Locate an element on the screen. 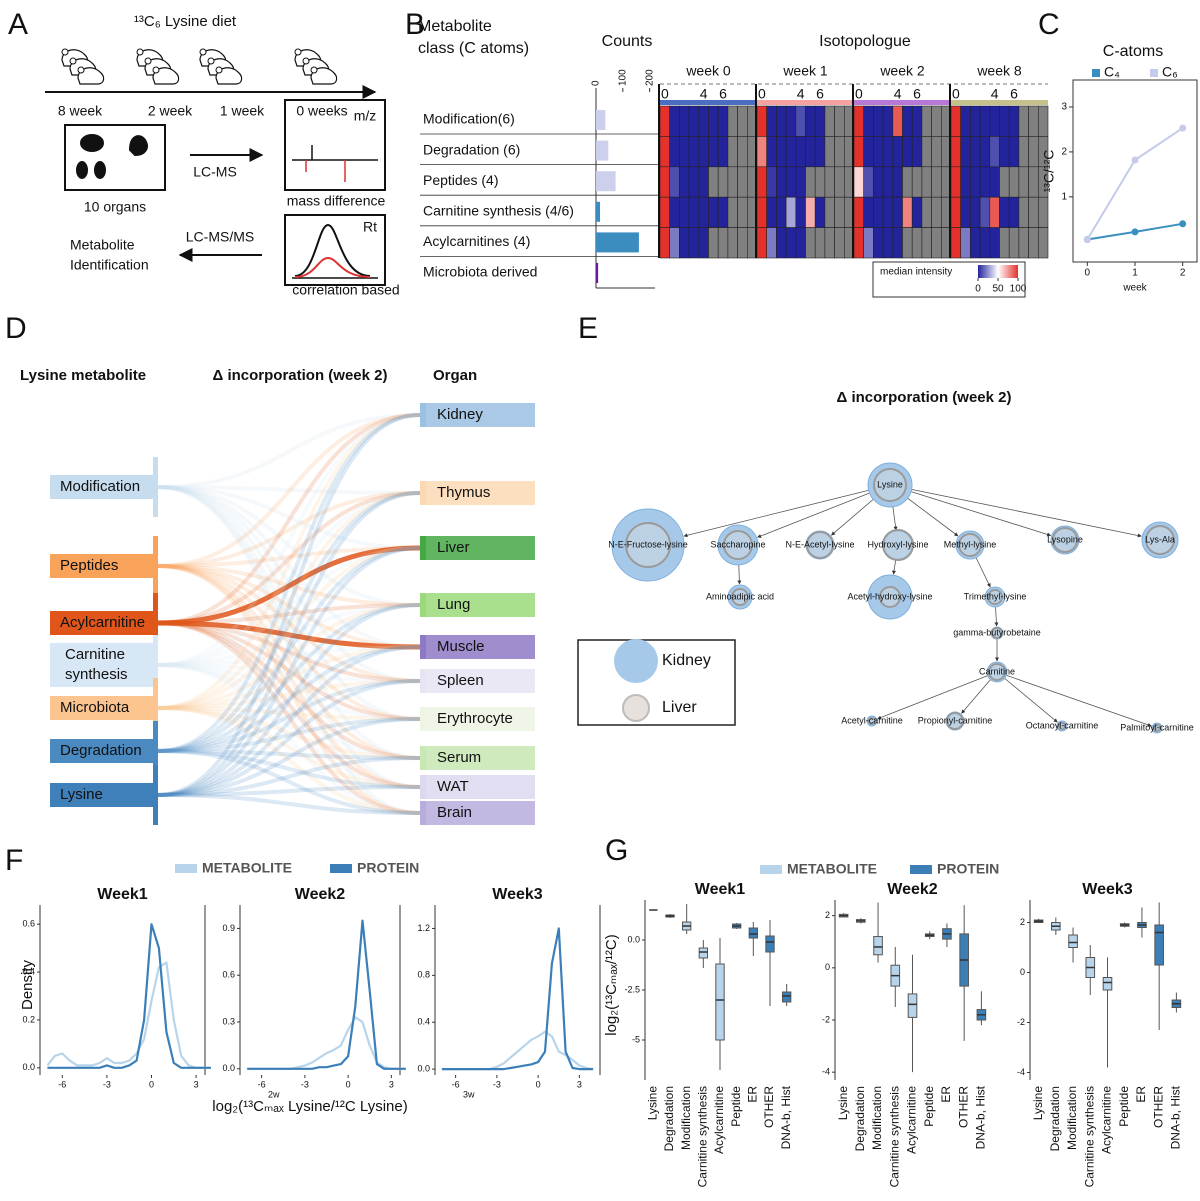 The width and height of the screenshot is (1200, 1201). timepoint: 1 week is located at coordinates (242, 111).